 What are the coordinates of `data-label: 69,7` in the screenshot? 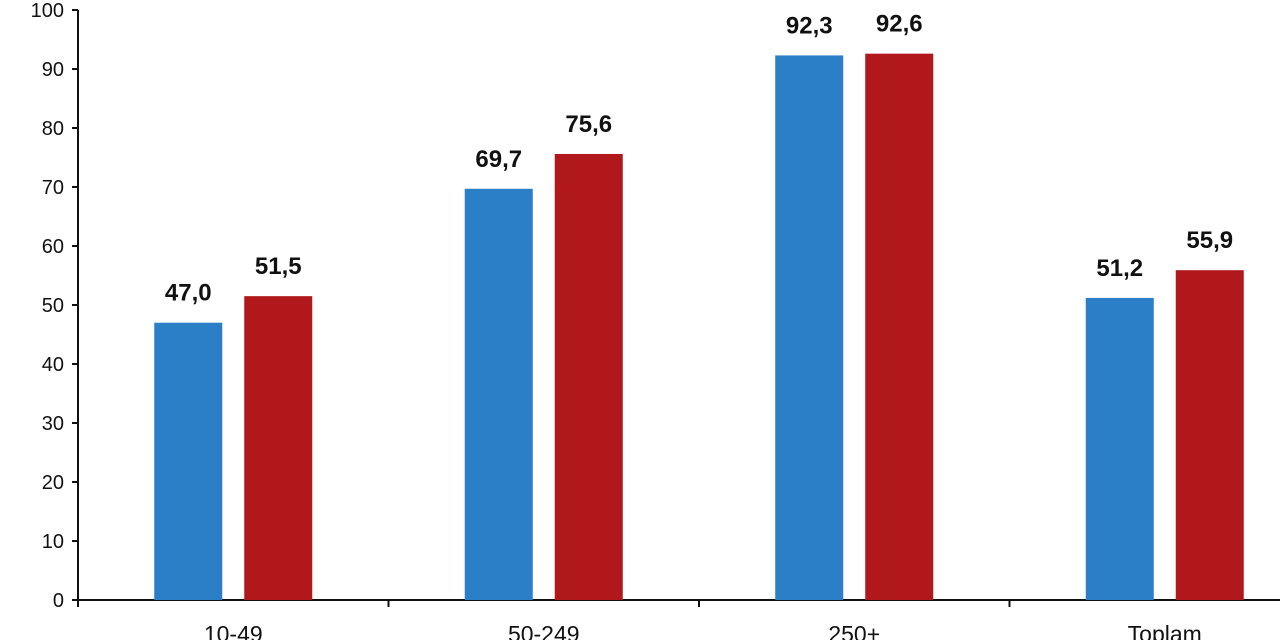 It's located at (498, 159).